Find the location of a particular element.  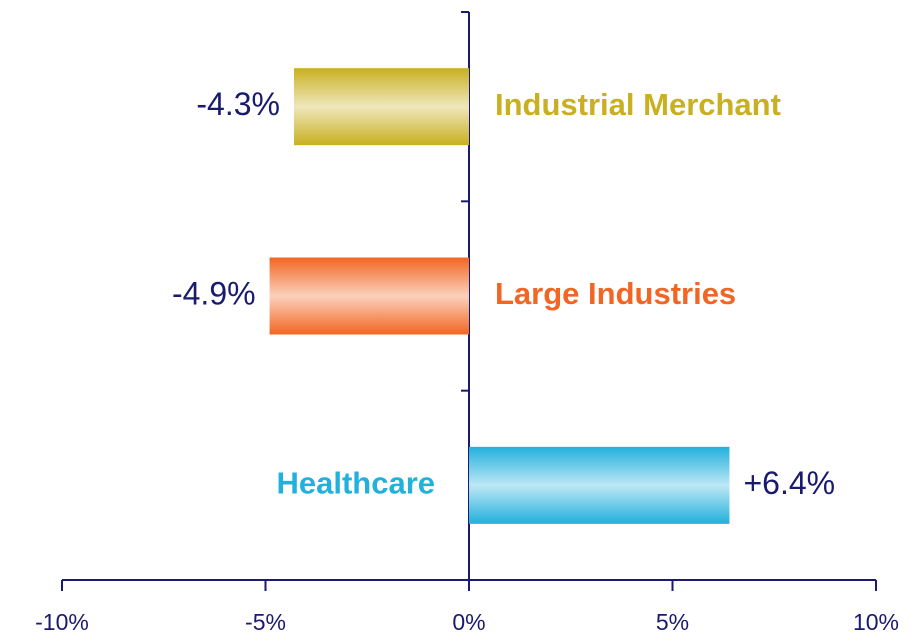

category-label: Healthcare is located at coordinates (355, 483).